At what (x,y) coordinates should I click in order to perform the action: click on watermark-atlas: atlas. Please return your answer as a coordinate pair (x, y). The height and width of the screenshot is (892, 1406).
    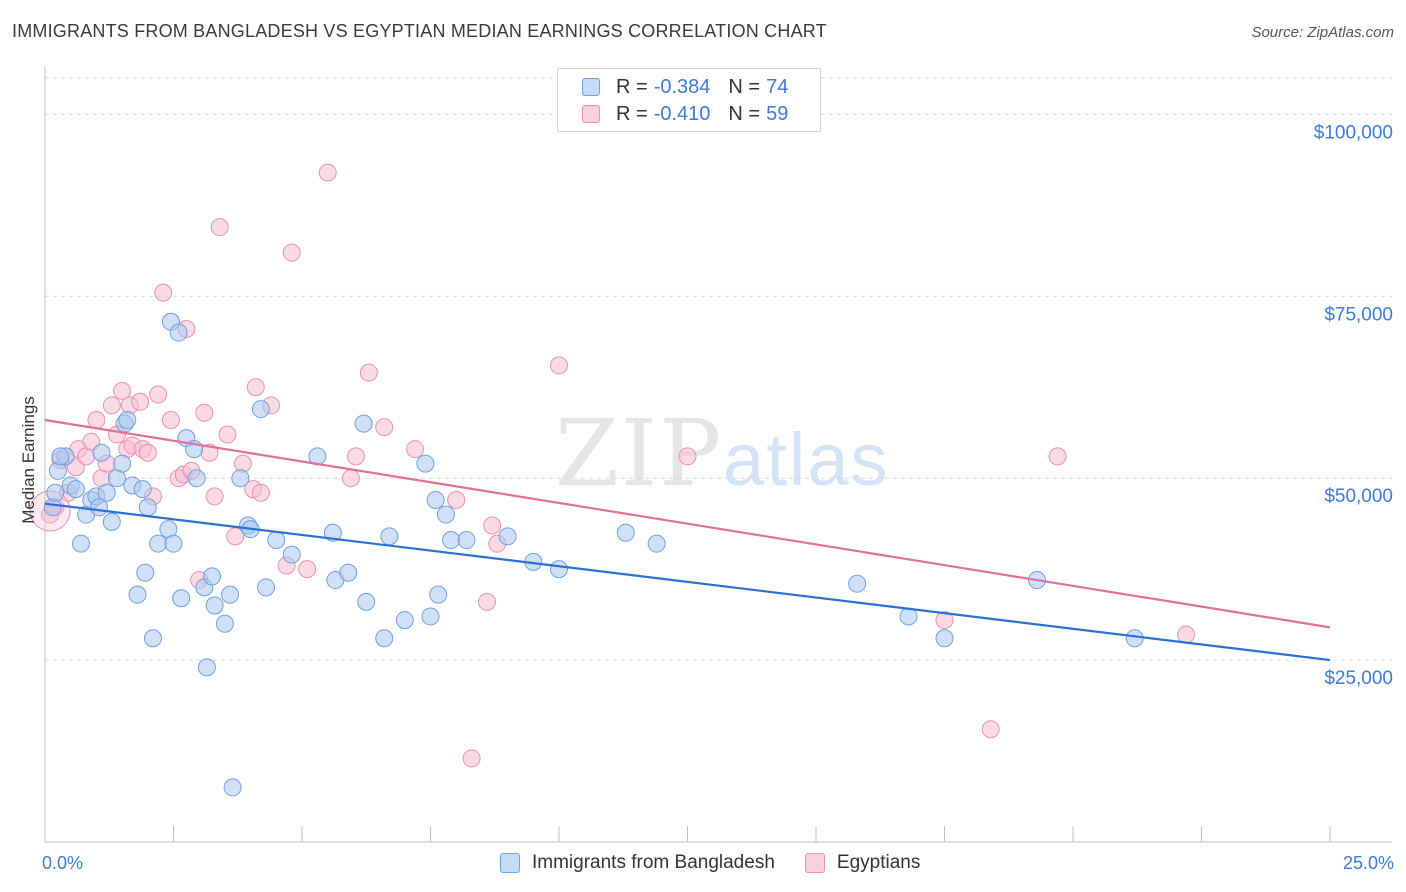
    Looking at the image, I should click on (806, 459).